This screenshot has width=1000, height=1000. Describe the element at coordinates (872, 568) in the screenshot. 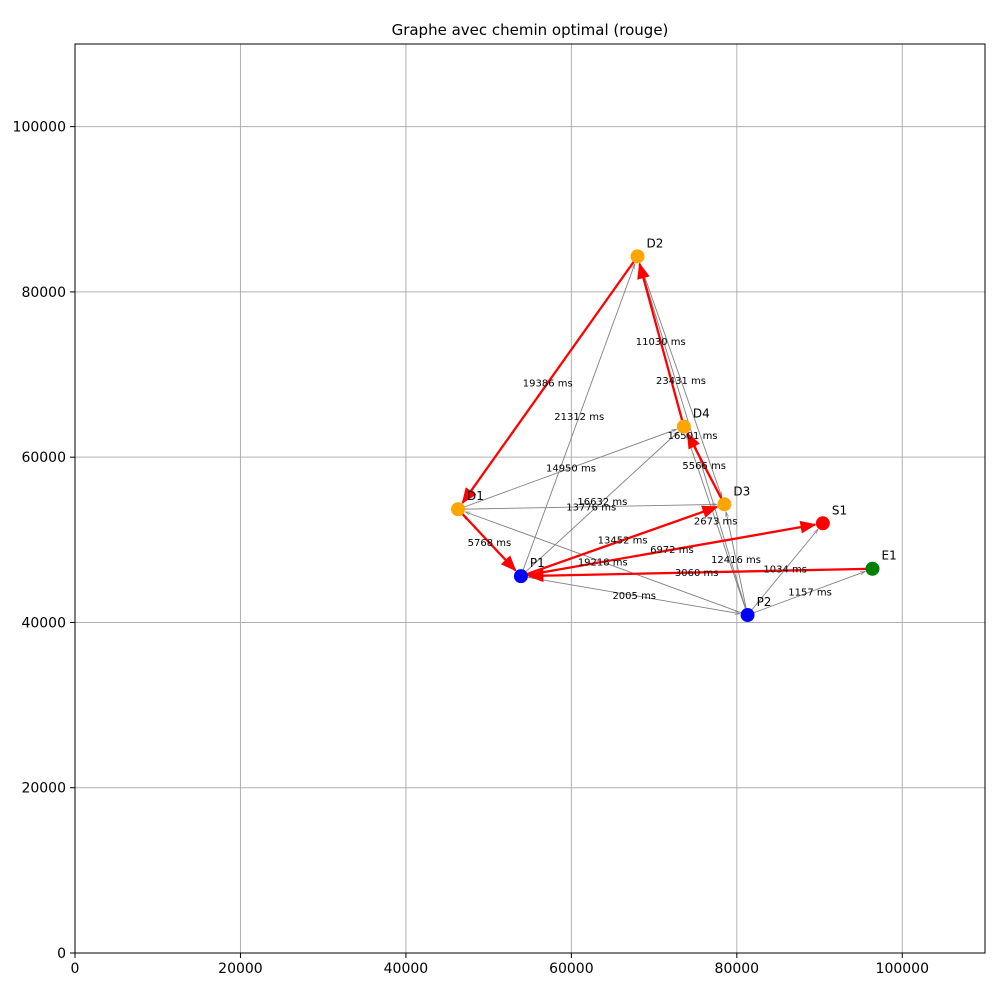

I see `node-e1` at that location.